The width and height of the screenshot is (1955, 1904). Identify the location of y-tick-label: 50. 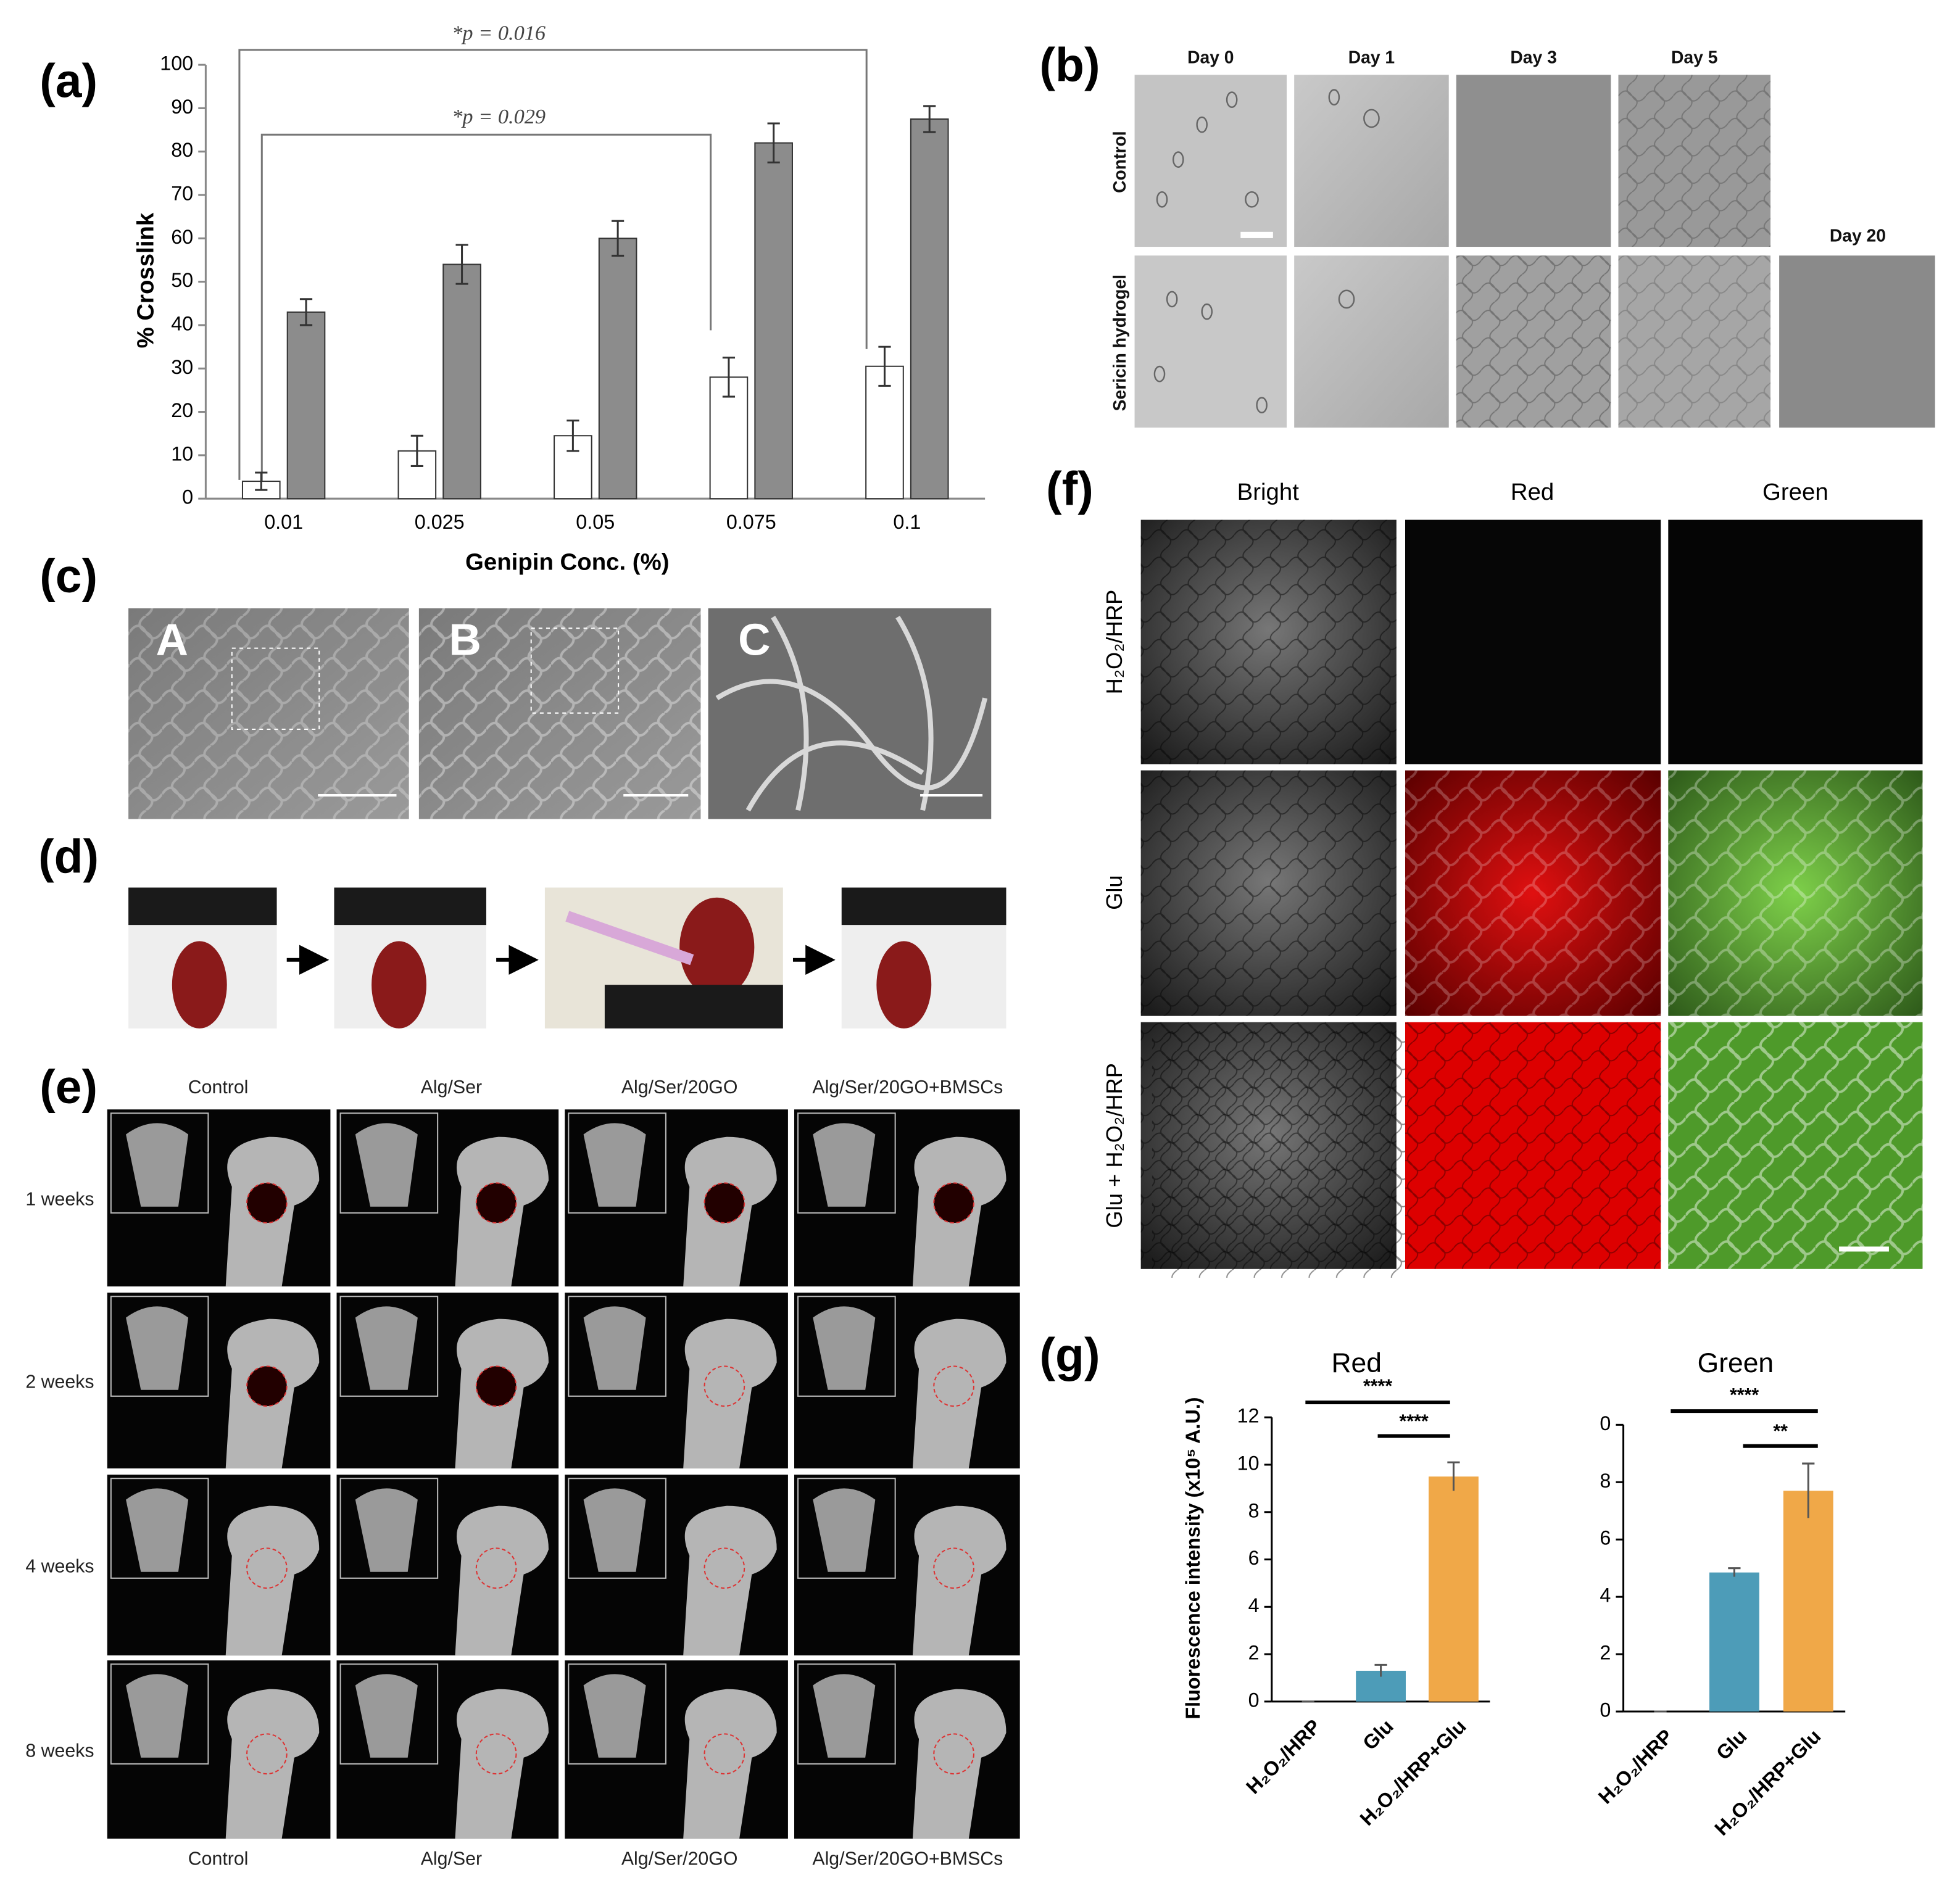
(182, 280).